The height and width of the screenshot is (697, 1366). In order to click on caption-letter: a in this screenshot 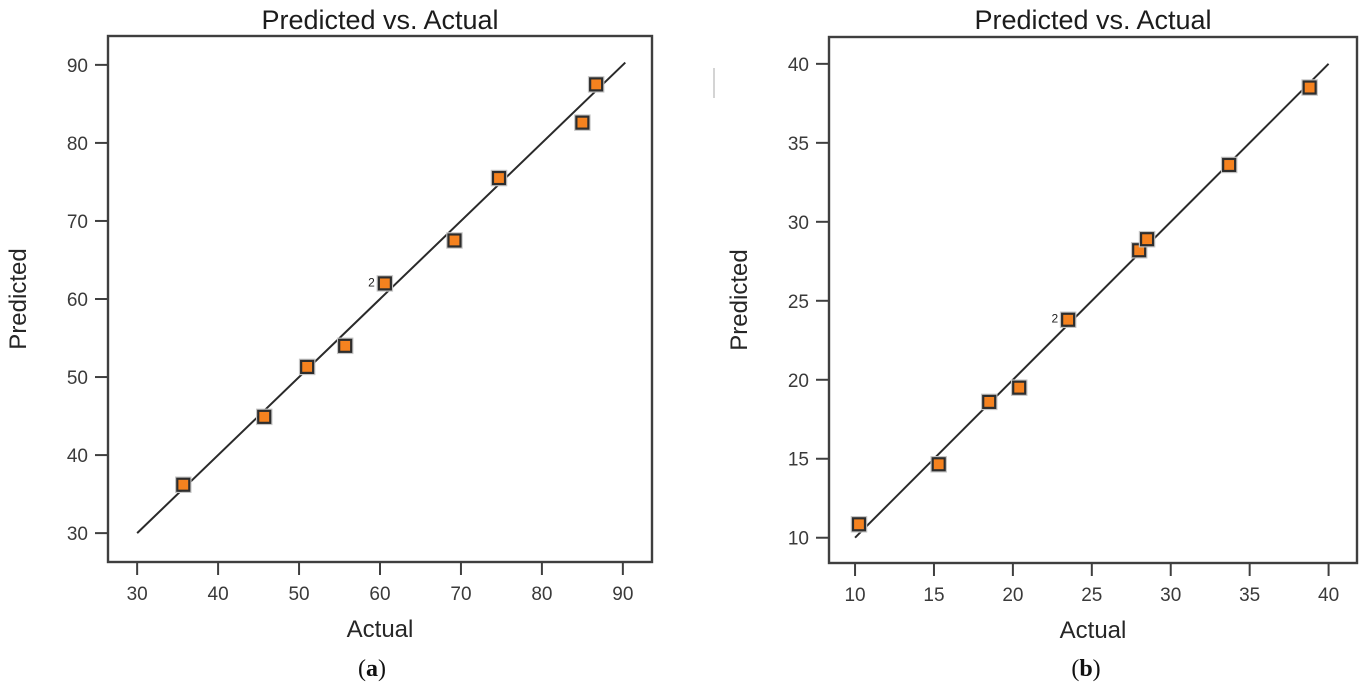, I will do `click(372, 669)`.